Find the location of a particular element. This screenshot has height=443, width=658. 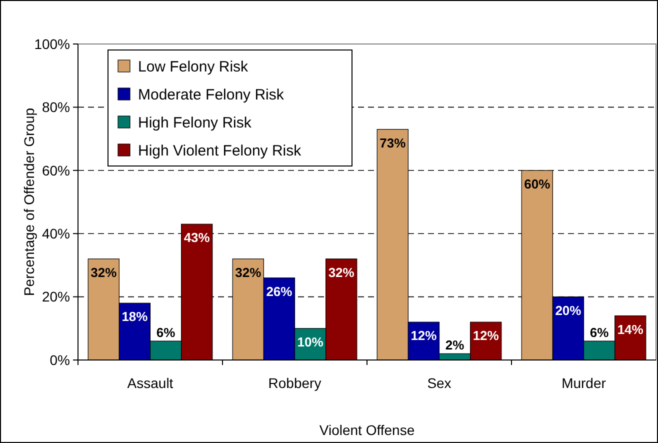

x-tick-label: Sex is located at coordinates (439, 383).